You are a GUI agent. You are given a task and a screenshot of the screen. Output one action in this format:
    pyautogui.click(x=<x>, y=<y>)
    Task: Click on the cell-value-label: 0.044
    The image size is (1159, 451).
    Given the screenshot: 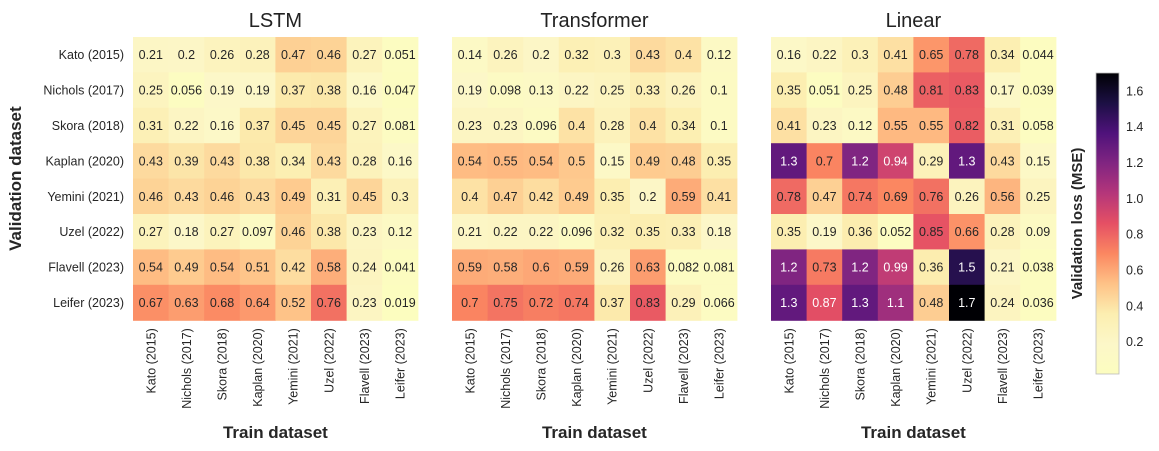 What is the action you would take?
    pyautogui.click(x=1037, y=55)
    